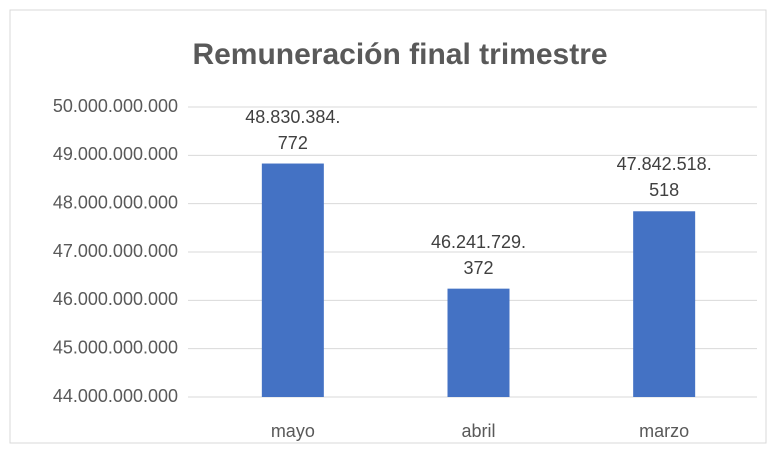 This screenshot has height=453, width=776. Describe the element at coordinates (664, 431) in the screenshot. I see `x-tick-label: marzo` at that location.